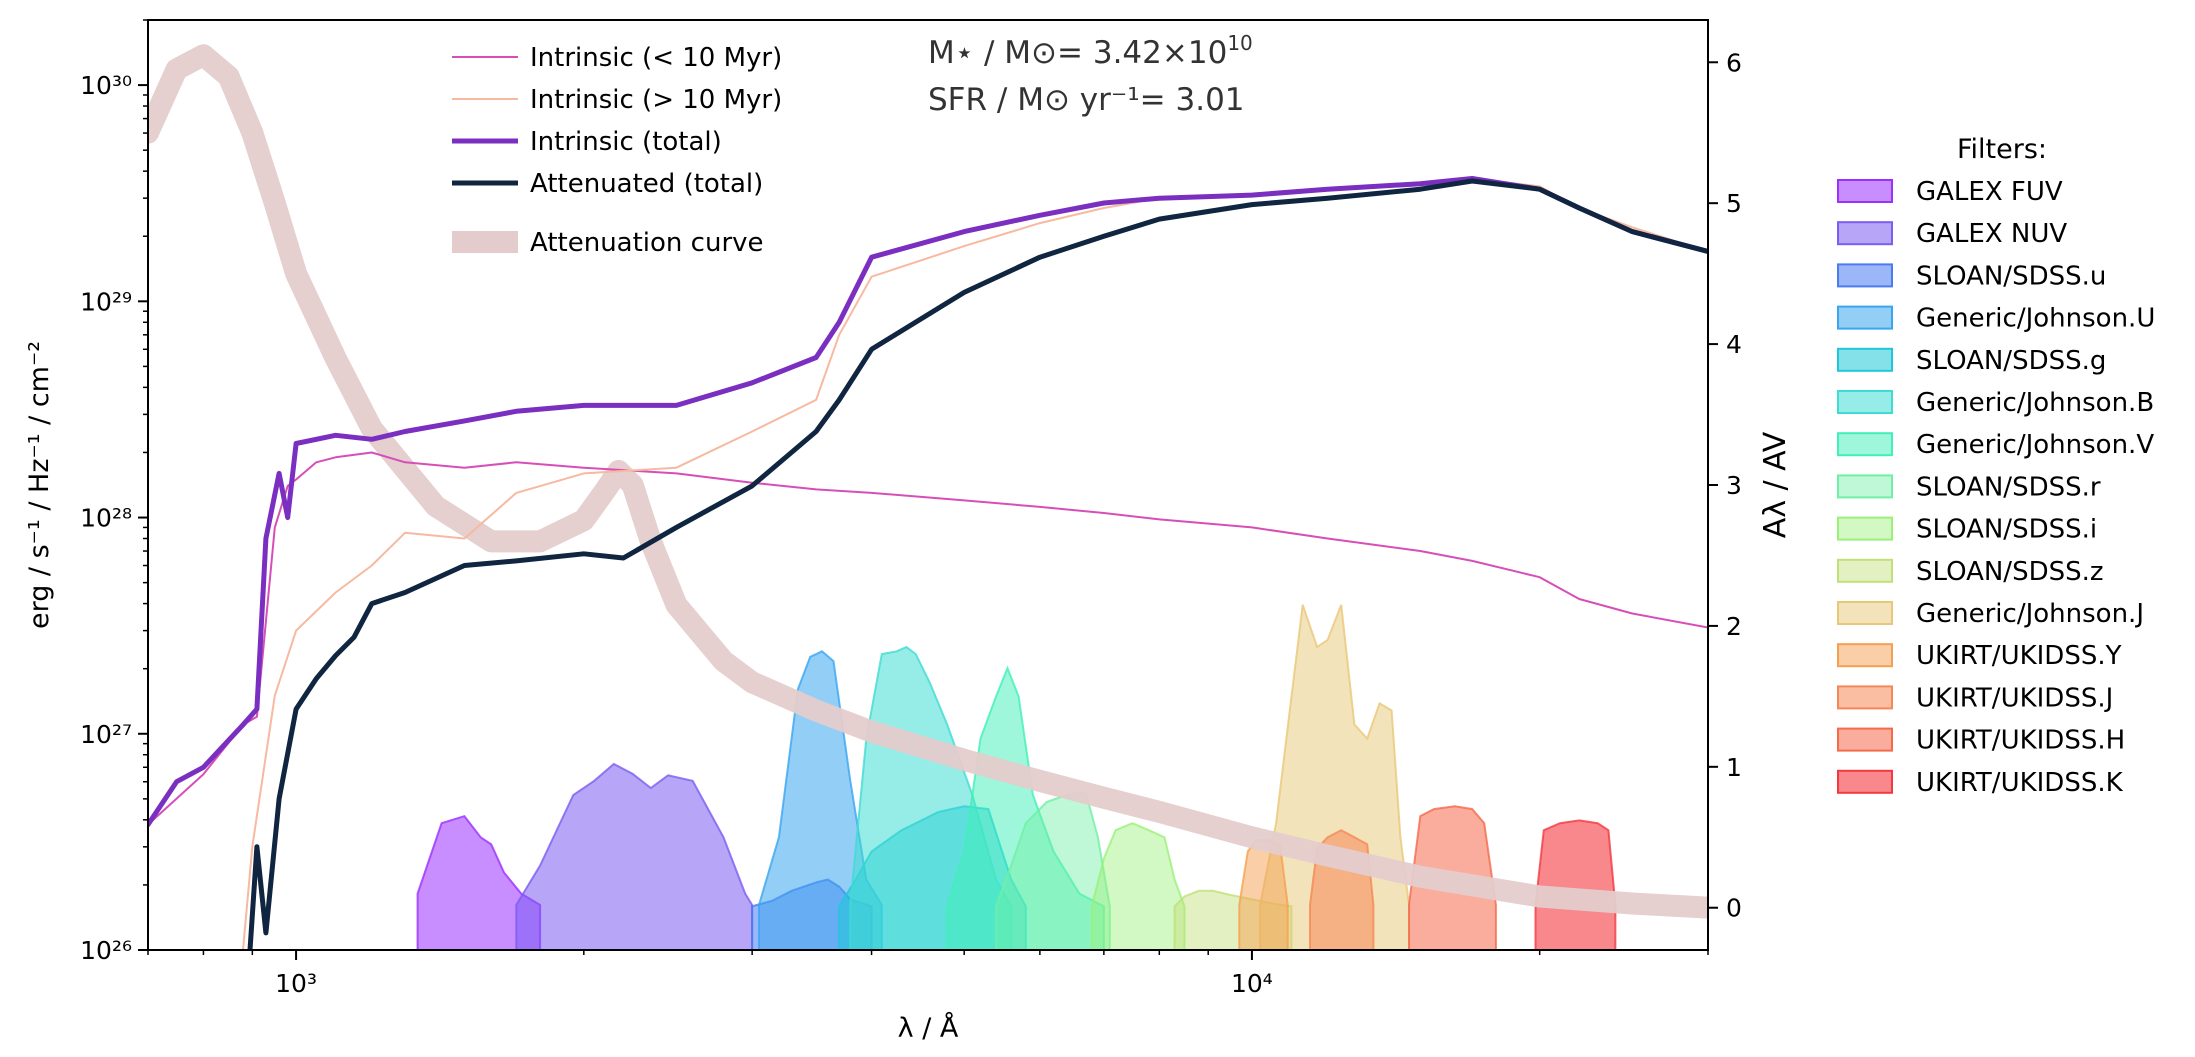 The height and width of the screenshot is (1057, 2195). What do you see at coordinates (1865, 697) in the screenshot?
I see `filter-swatch-ukirt-ukidss-j` at bounding box center [1865, 697].